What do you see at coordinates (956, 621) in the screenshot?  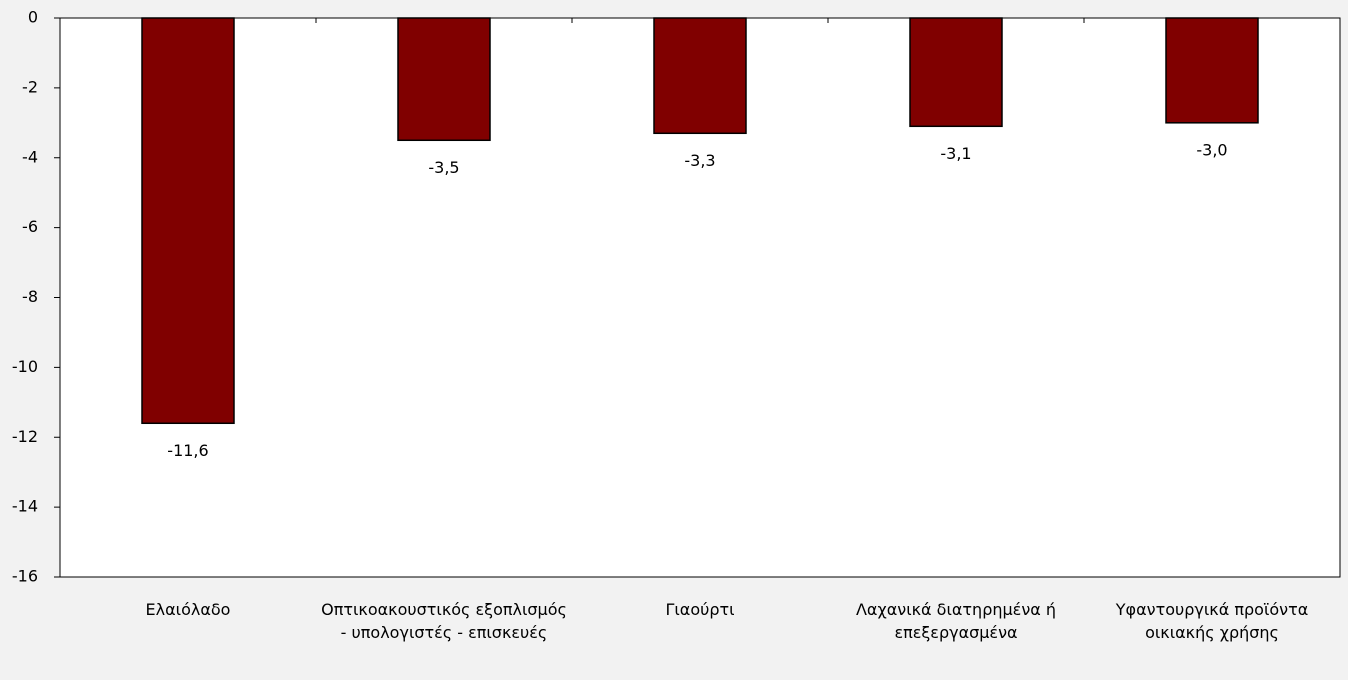 I see `x-tick-label: Λαχανικά διατηρημένα ή επεξεργασμένα` at bounding box center [956, 621].